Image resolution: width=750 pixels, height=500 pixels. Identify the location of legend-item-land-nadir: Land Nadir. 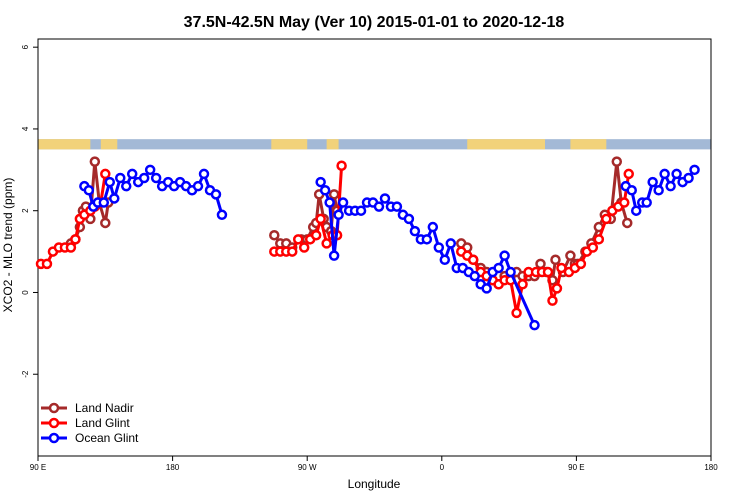
(87, 408).